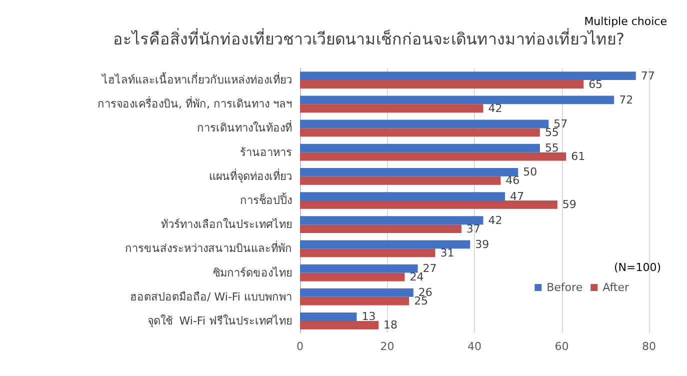 The width and height of the screenshot is (687, 376). What do you see at coordinates (638, 267) in the screenshot?
I see `annotation: (N=100)` at bounding box center [638, 267].